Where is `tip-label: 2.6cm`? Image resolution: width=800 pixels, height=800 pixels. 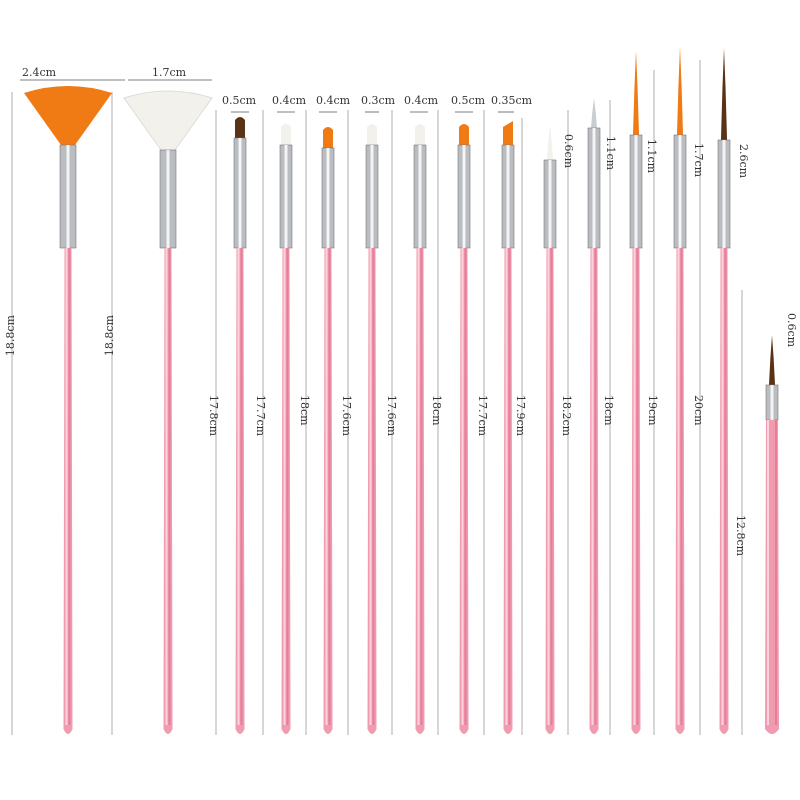
tip-label: 2.6cm is located at coordinates (743, 161).